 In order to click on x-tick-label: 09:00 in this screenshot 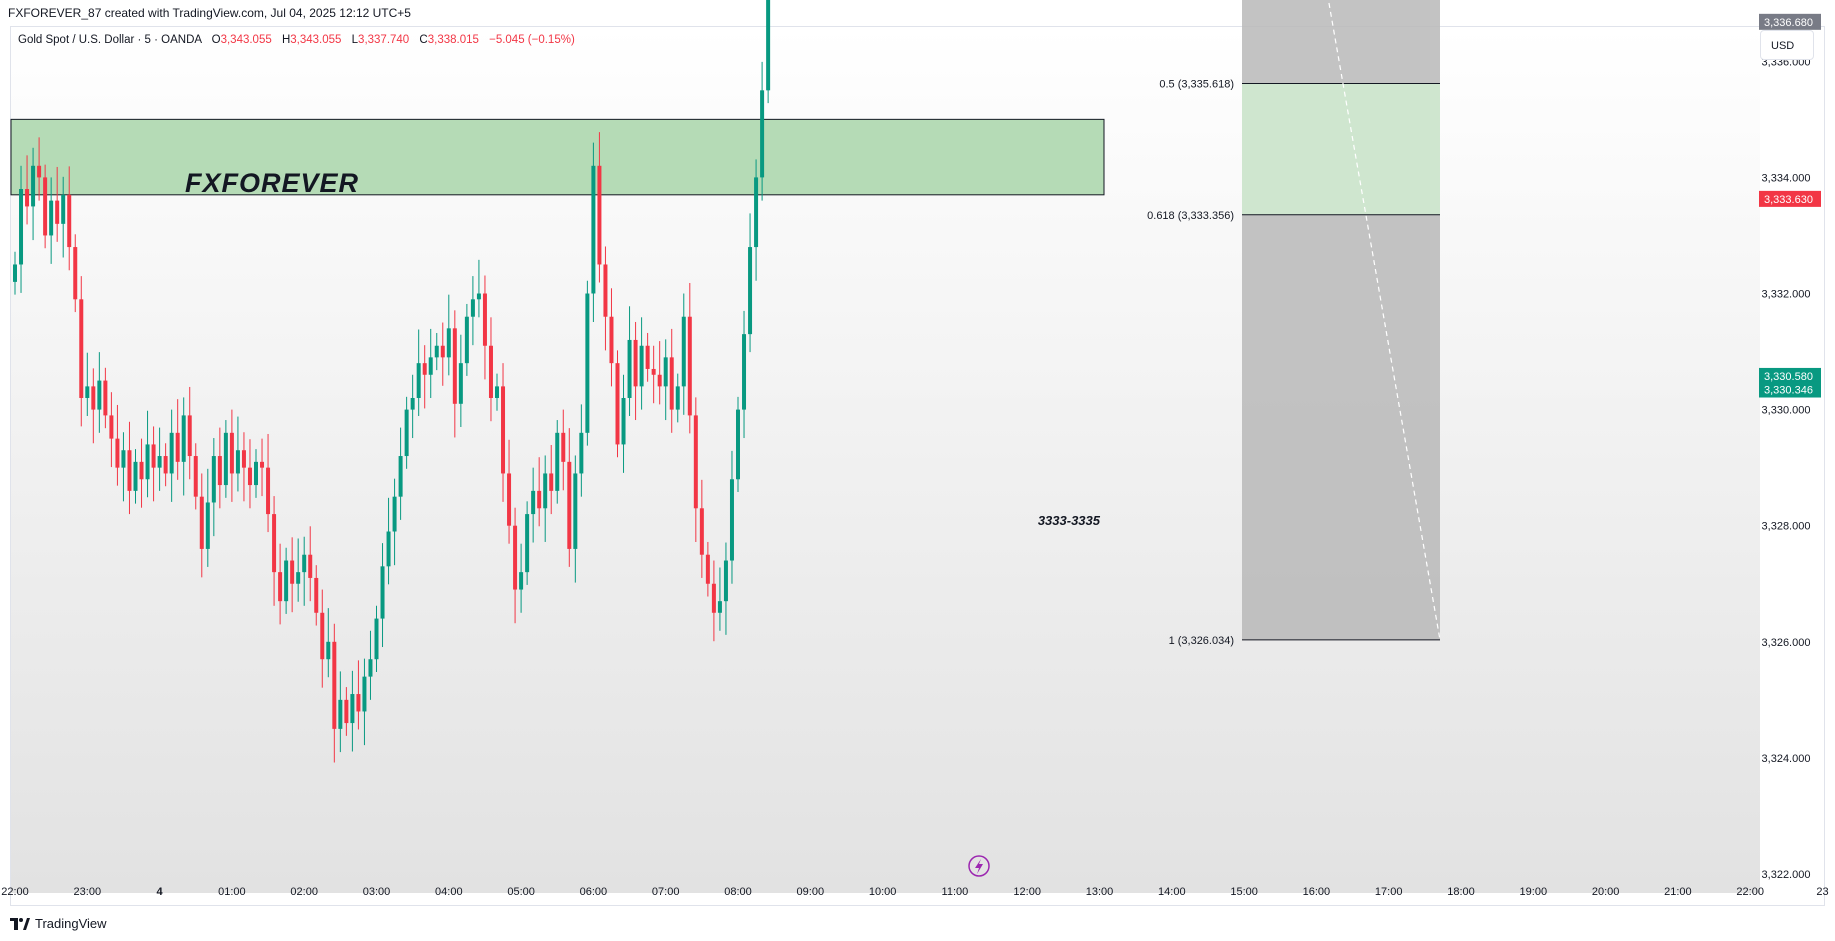, I will do `click(811, 892)`.